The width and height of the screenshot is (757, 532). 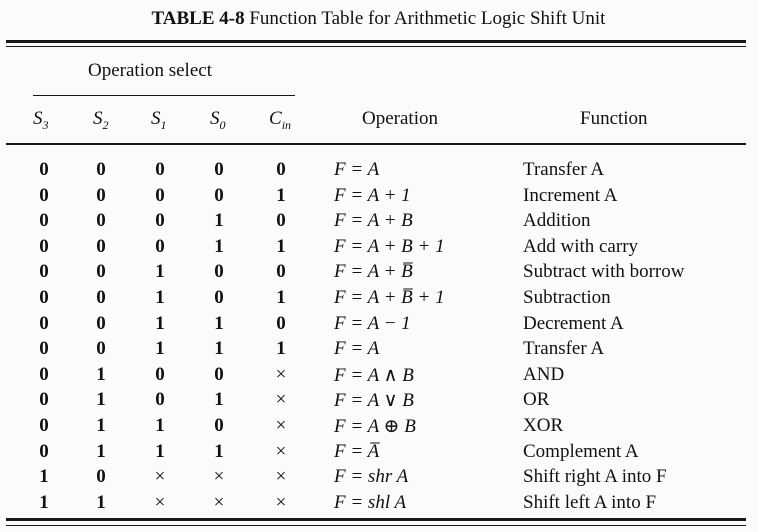 I want to click on cell-operation: F = A̅, so click(x=357, y=451).